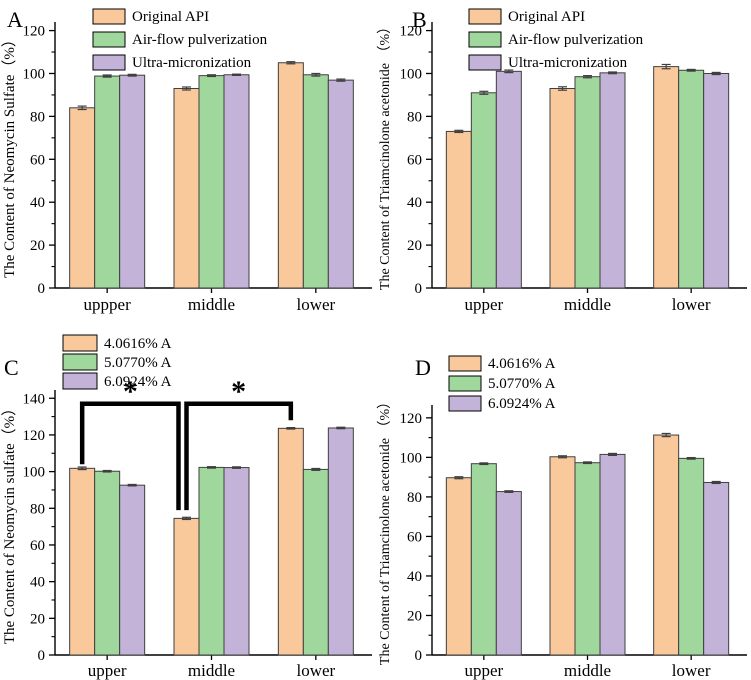 This screenshot has width=751, height=680. What do you see at coordinates (37, 117) in the screenshot?
I see `y-tick-label: 80` at bounding box center [37, 117].